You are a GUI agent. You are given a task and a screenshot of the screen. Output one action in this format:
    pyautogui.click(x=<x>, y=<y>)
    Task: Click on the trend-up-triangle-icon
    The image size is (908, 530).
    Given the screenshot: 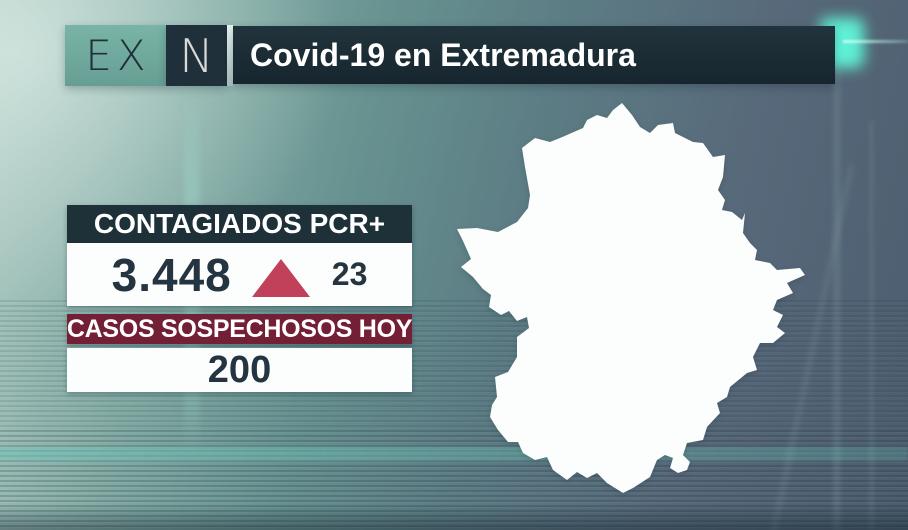 What is the action you would take?
    pyautogui.click(x=280, y=277)
    